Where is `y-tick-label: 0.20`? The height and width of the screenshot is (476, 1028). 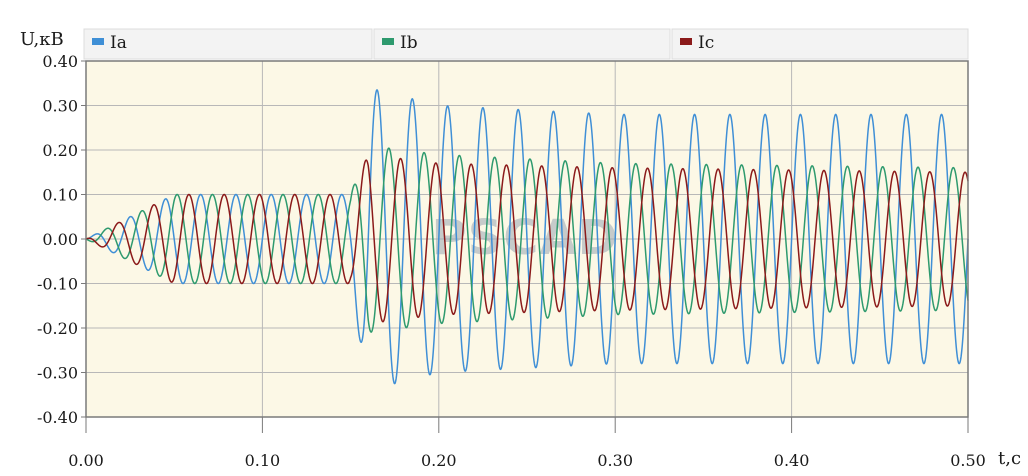 y-tick-label: 0.20 is located at coordinates (60, 150).